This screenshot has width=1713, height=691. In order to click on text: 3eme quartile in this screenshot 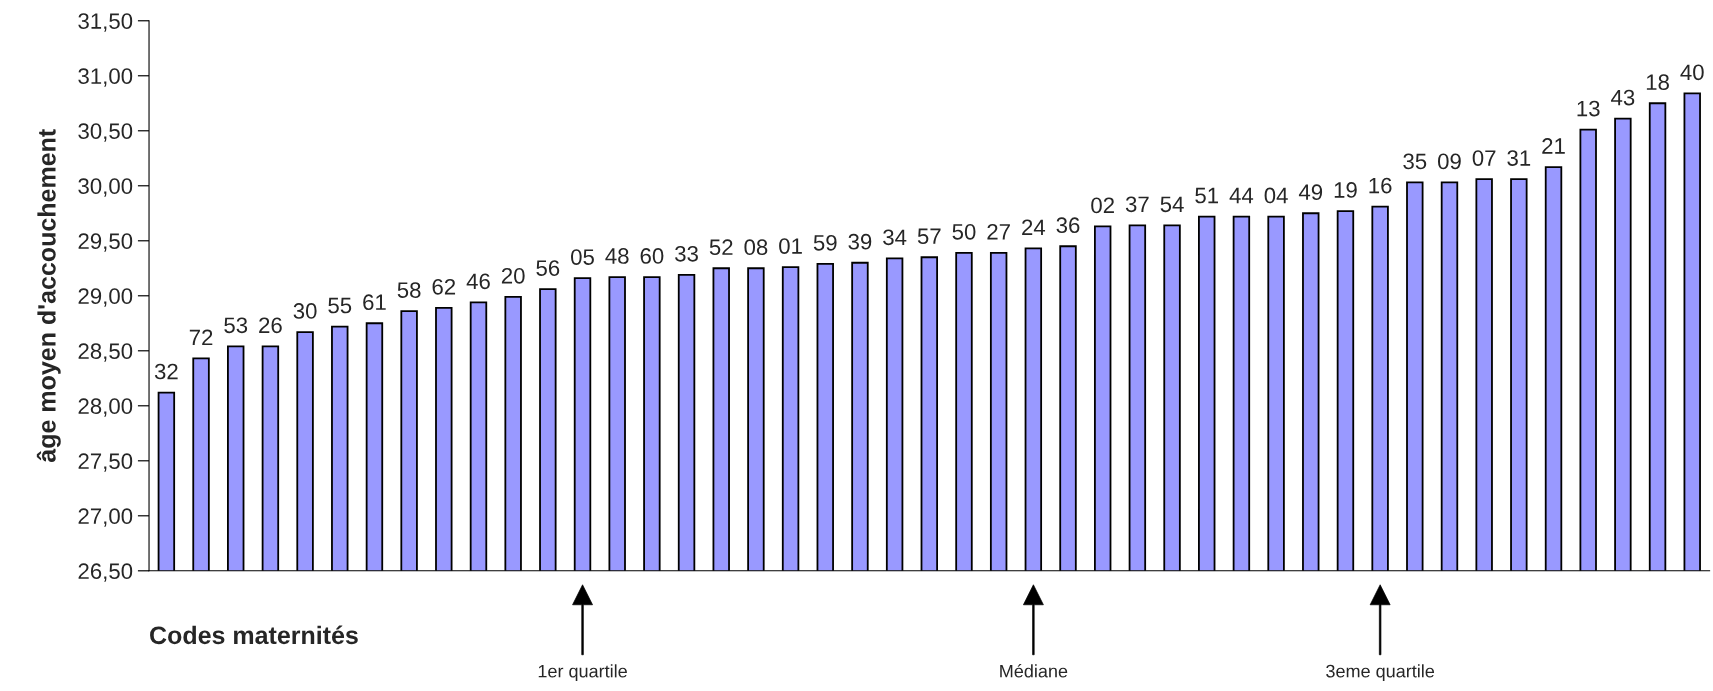, I will do `click(1380, 673)`.